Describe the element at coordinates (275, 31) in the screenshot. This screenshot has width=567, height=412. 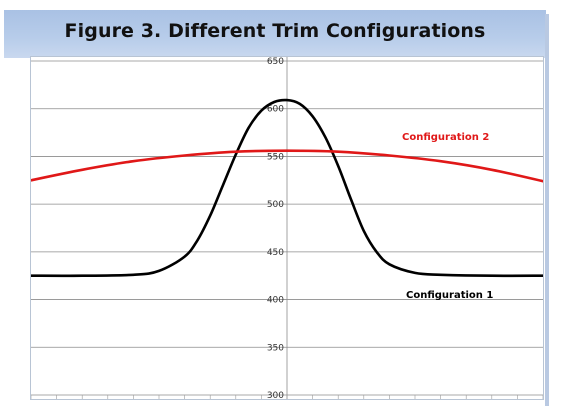
I see `chart-title: Figure 3. Different Trim Configurations` at that location.